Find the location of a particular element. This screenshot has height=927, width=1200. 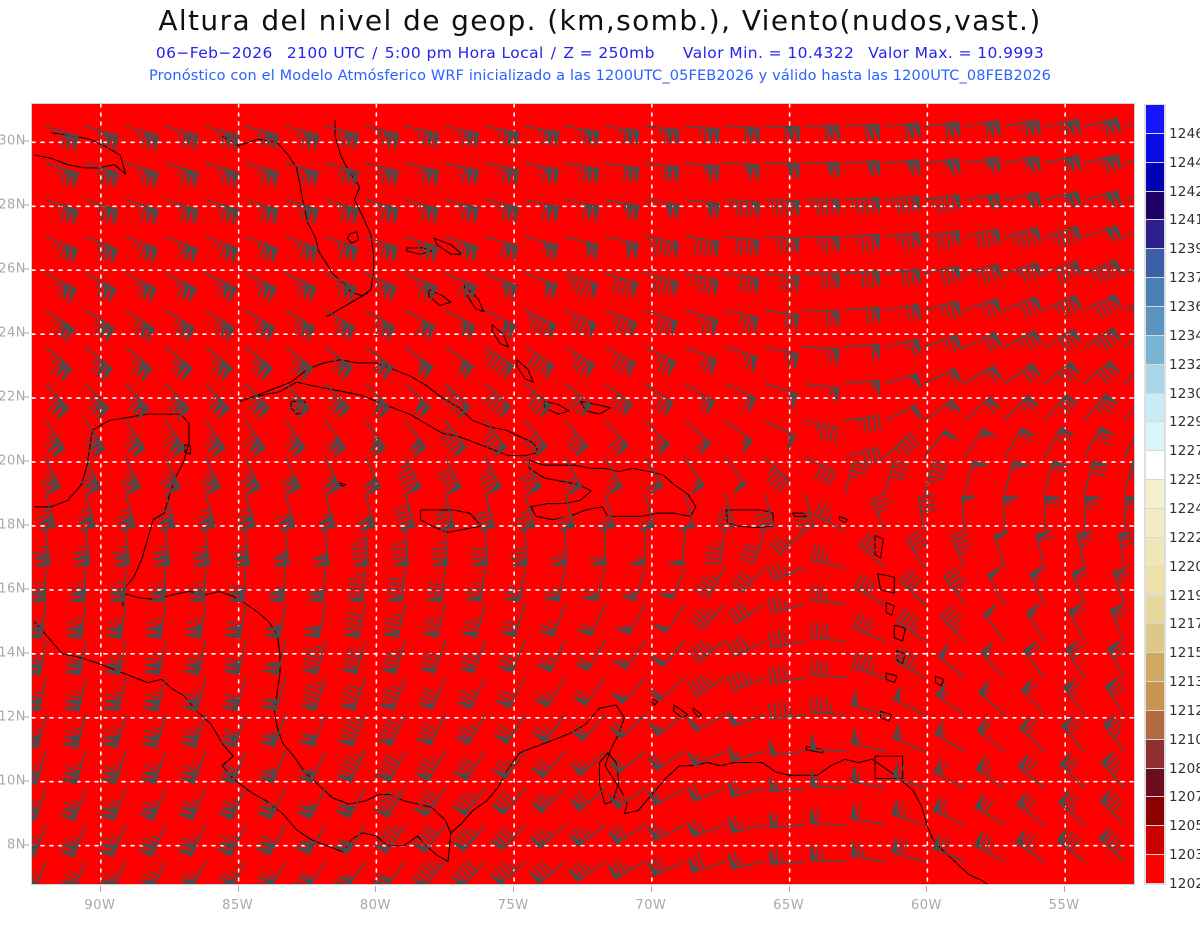

x-tick-mark is located at coordinates (514, 889).